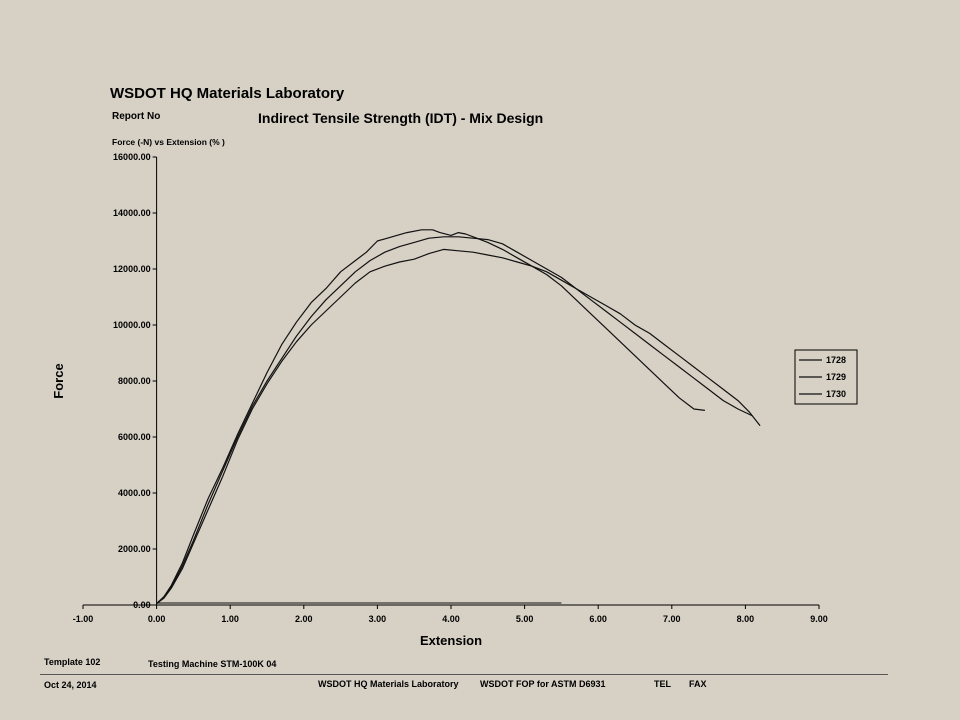 This screenshot has width=960, height=720. I want to click on x-tick-label: 6.00, so click(598, 619).